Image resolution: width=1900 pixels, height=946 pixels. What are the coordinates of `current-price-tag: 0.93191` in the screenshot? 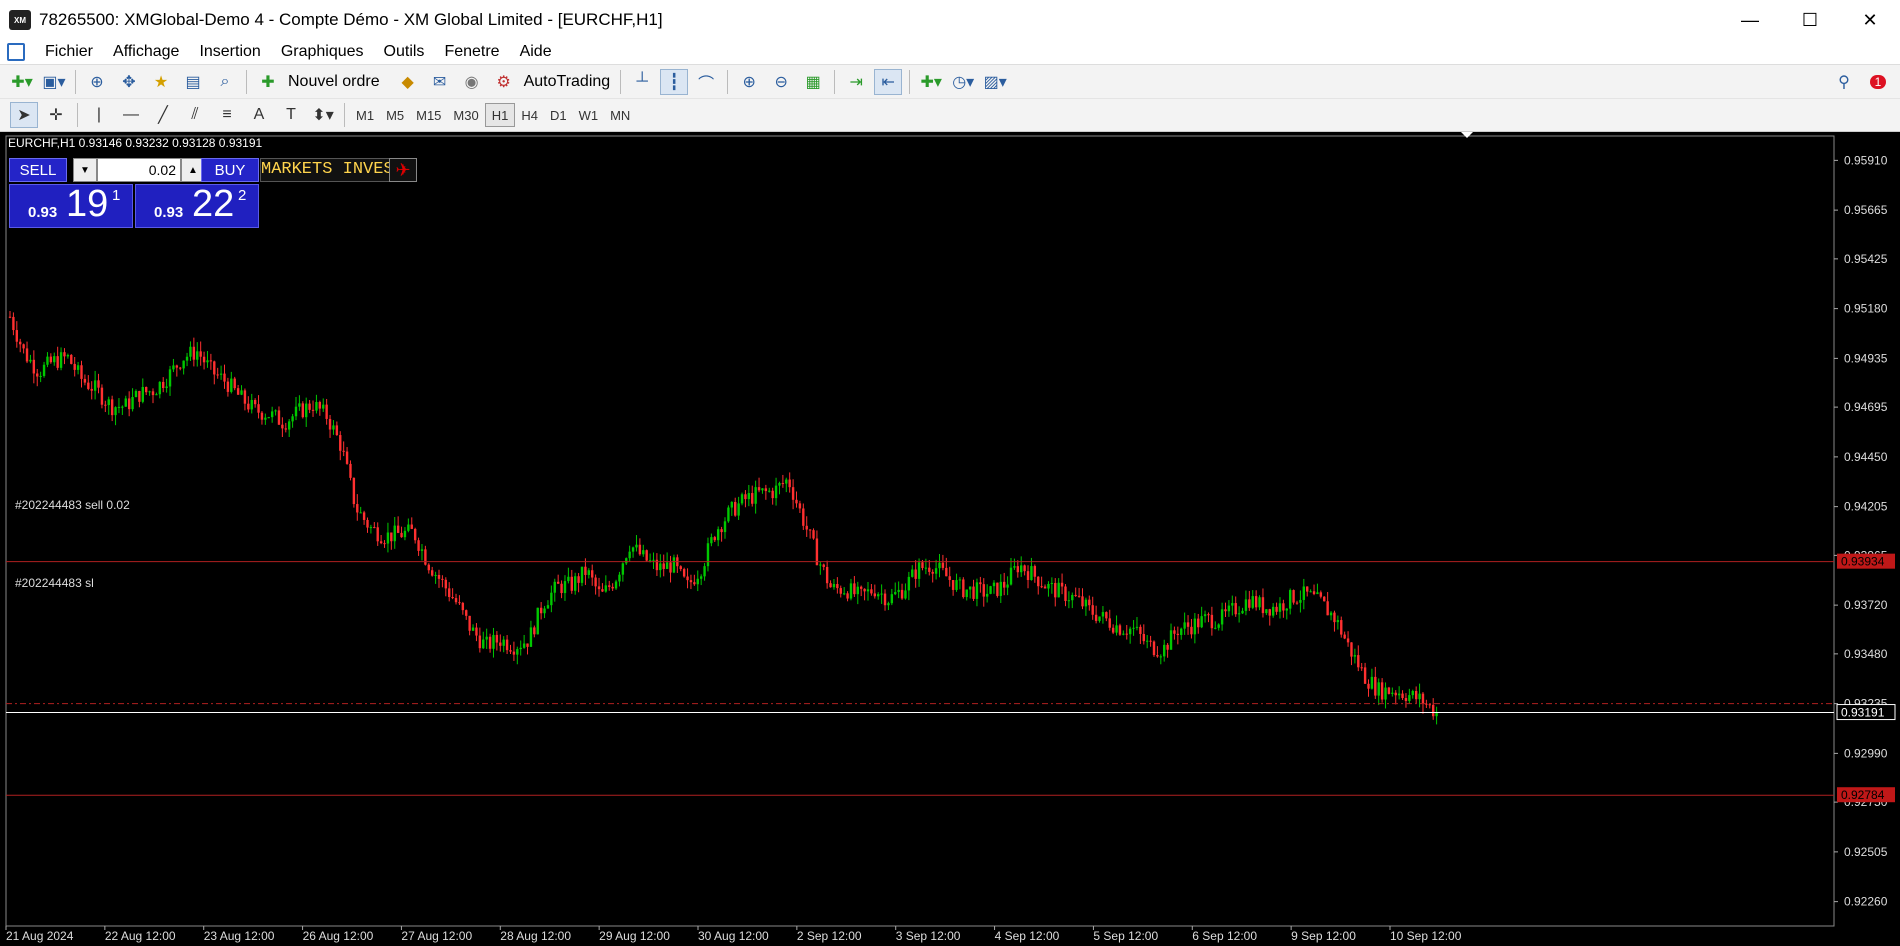 It's located at (1863, 713).